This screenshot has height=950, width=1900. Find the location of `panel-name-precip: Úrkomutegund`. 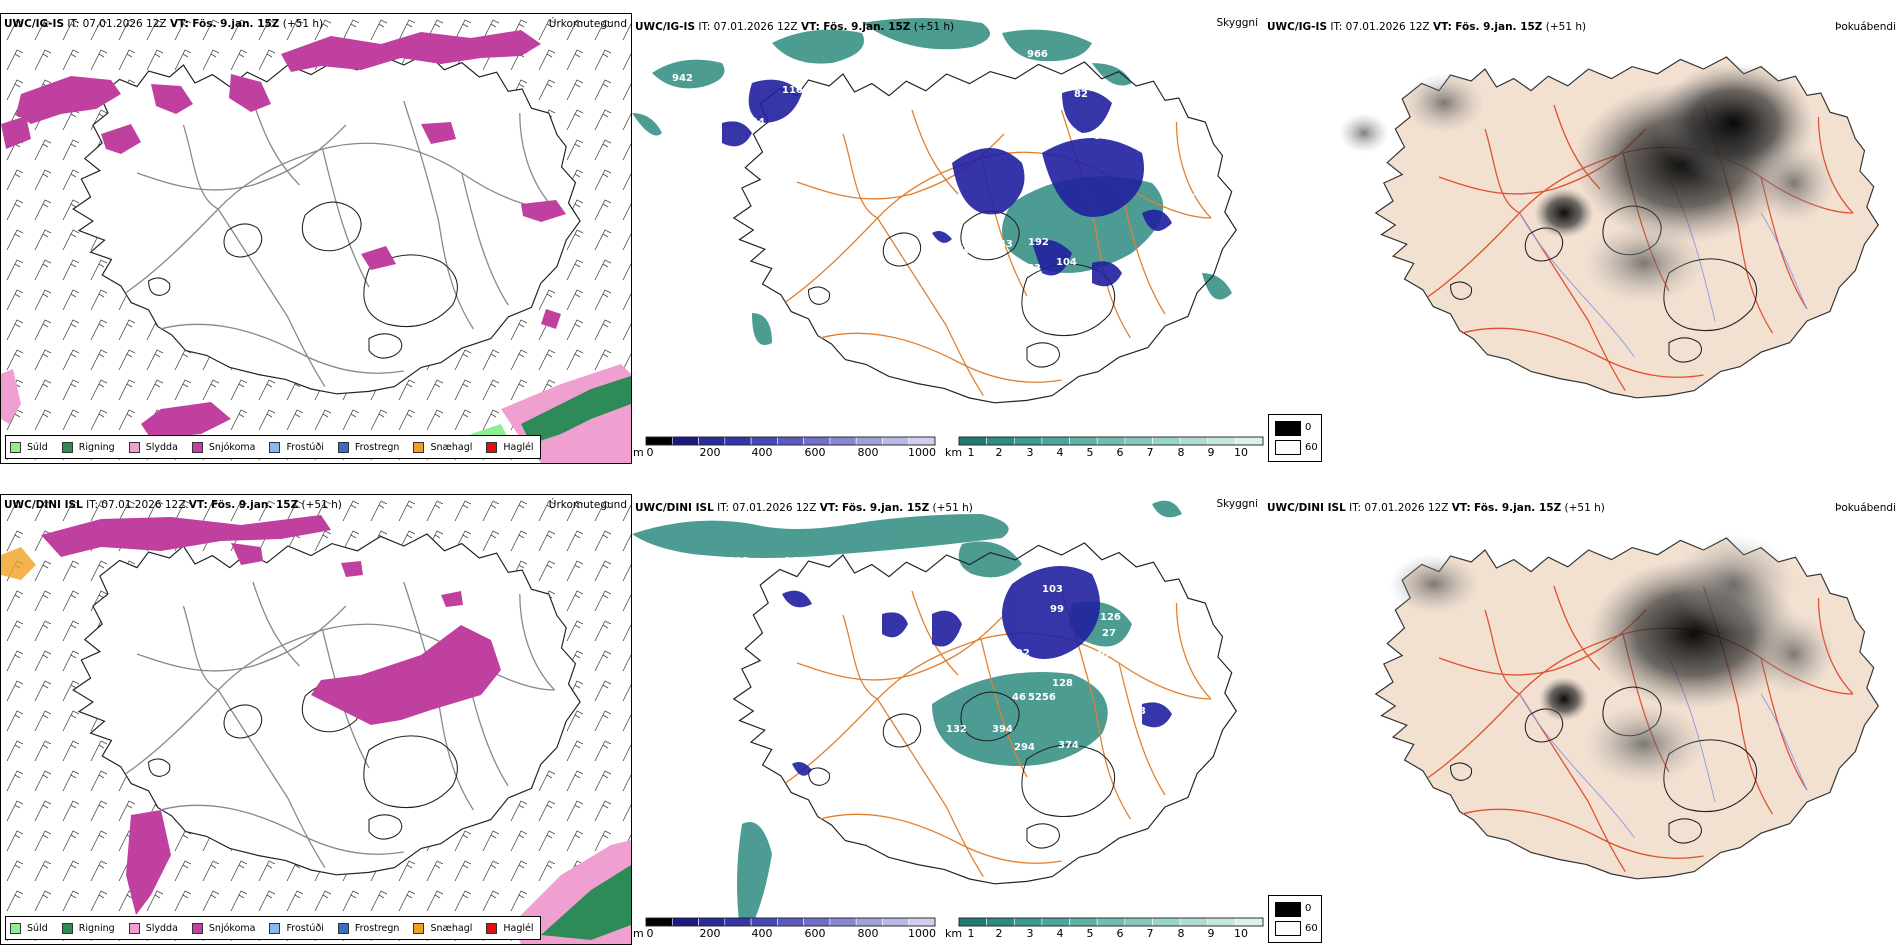

panel-name-precip: Úrkomutegund is located at coordinates (587, 505).